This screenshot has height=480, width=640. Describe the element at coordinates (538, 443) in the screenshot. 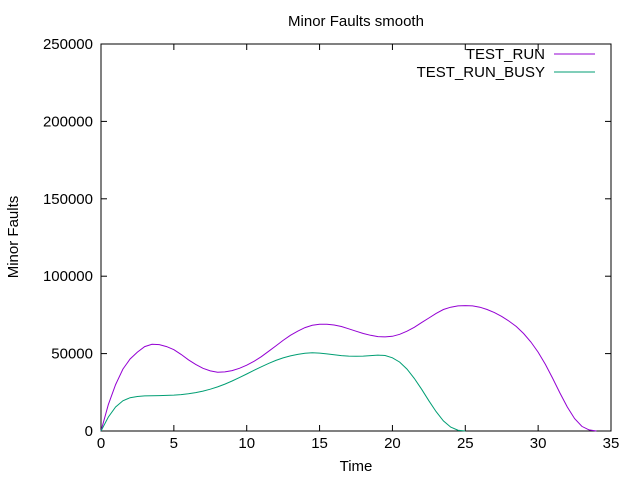

I see `x-tick-label: 30` at that location.